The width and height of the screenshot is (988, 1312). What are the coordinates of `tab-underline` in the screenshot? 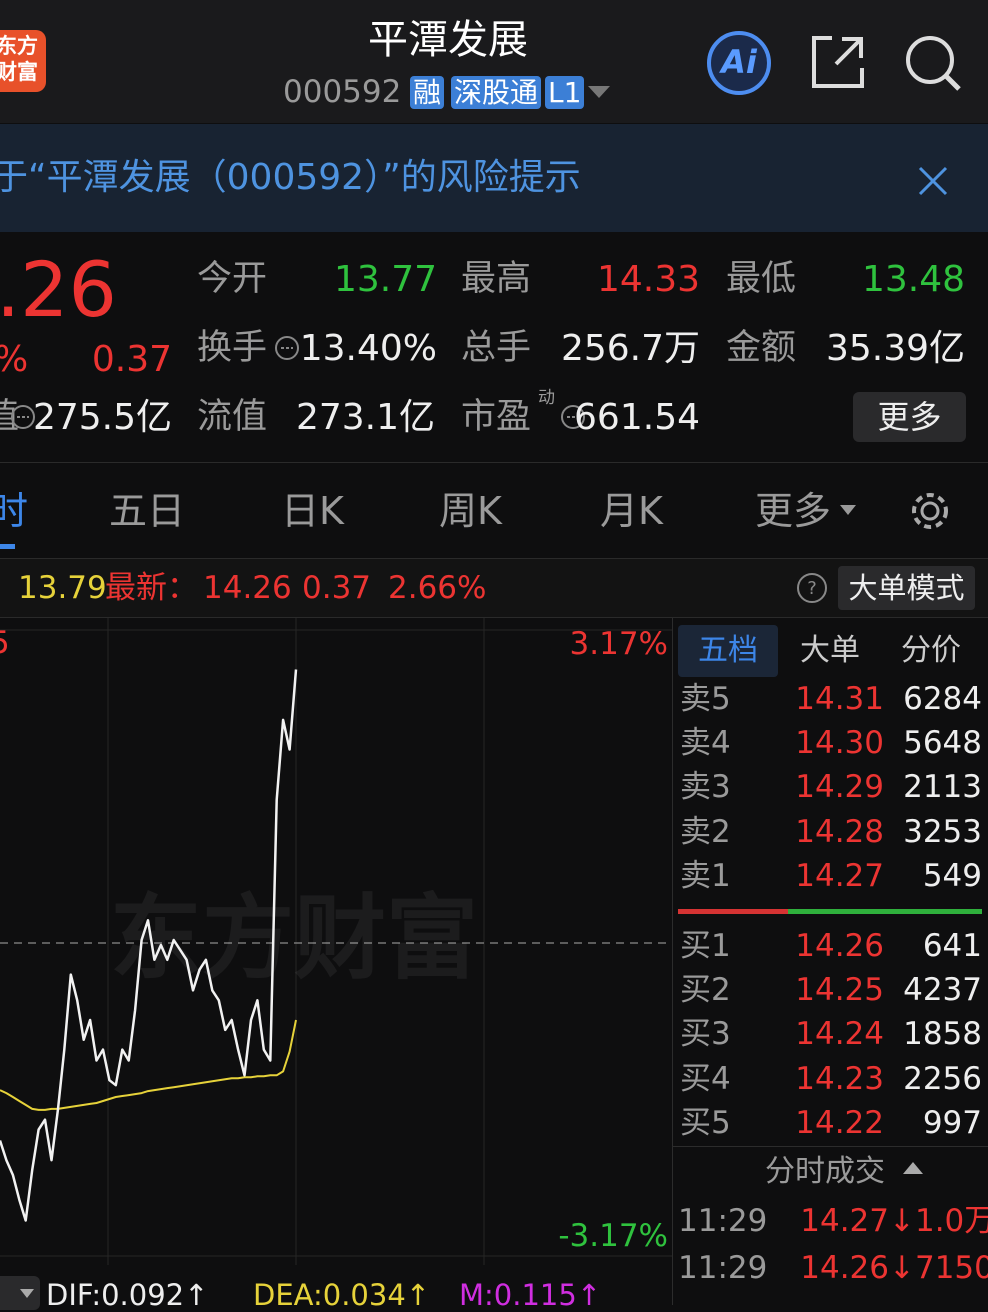 It's located at (7, 546).